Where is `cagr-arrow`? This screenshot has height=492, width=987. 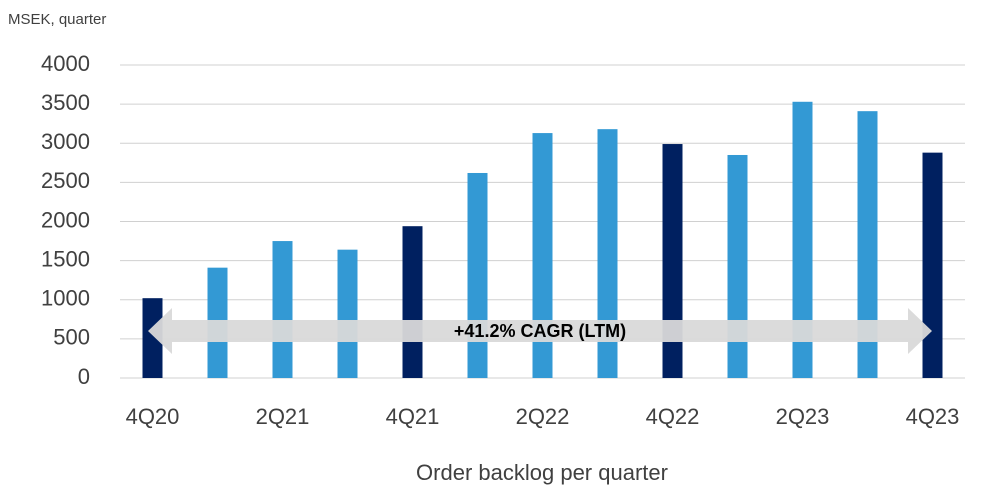 cagr-arrow is located at coordinates (540, 331).